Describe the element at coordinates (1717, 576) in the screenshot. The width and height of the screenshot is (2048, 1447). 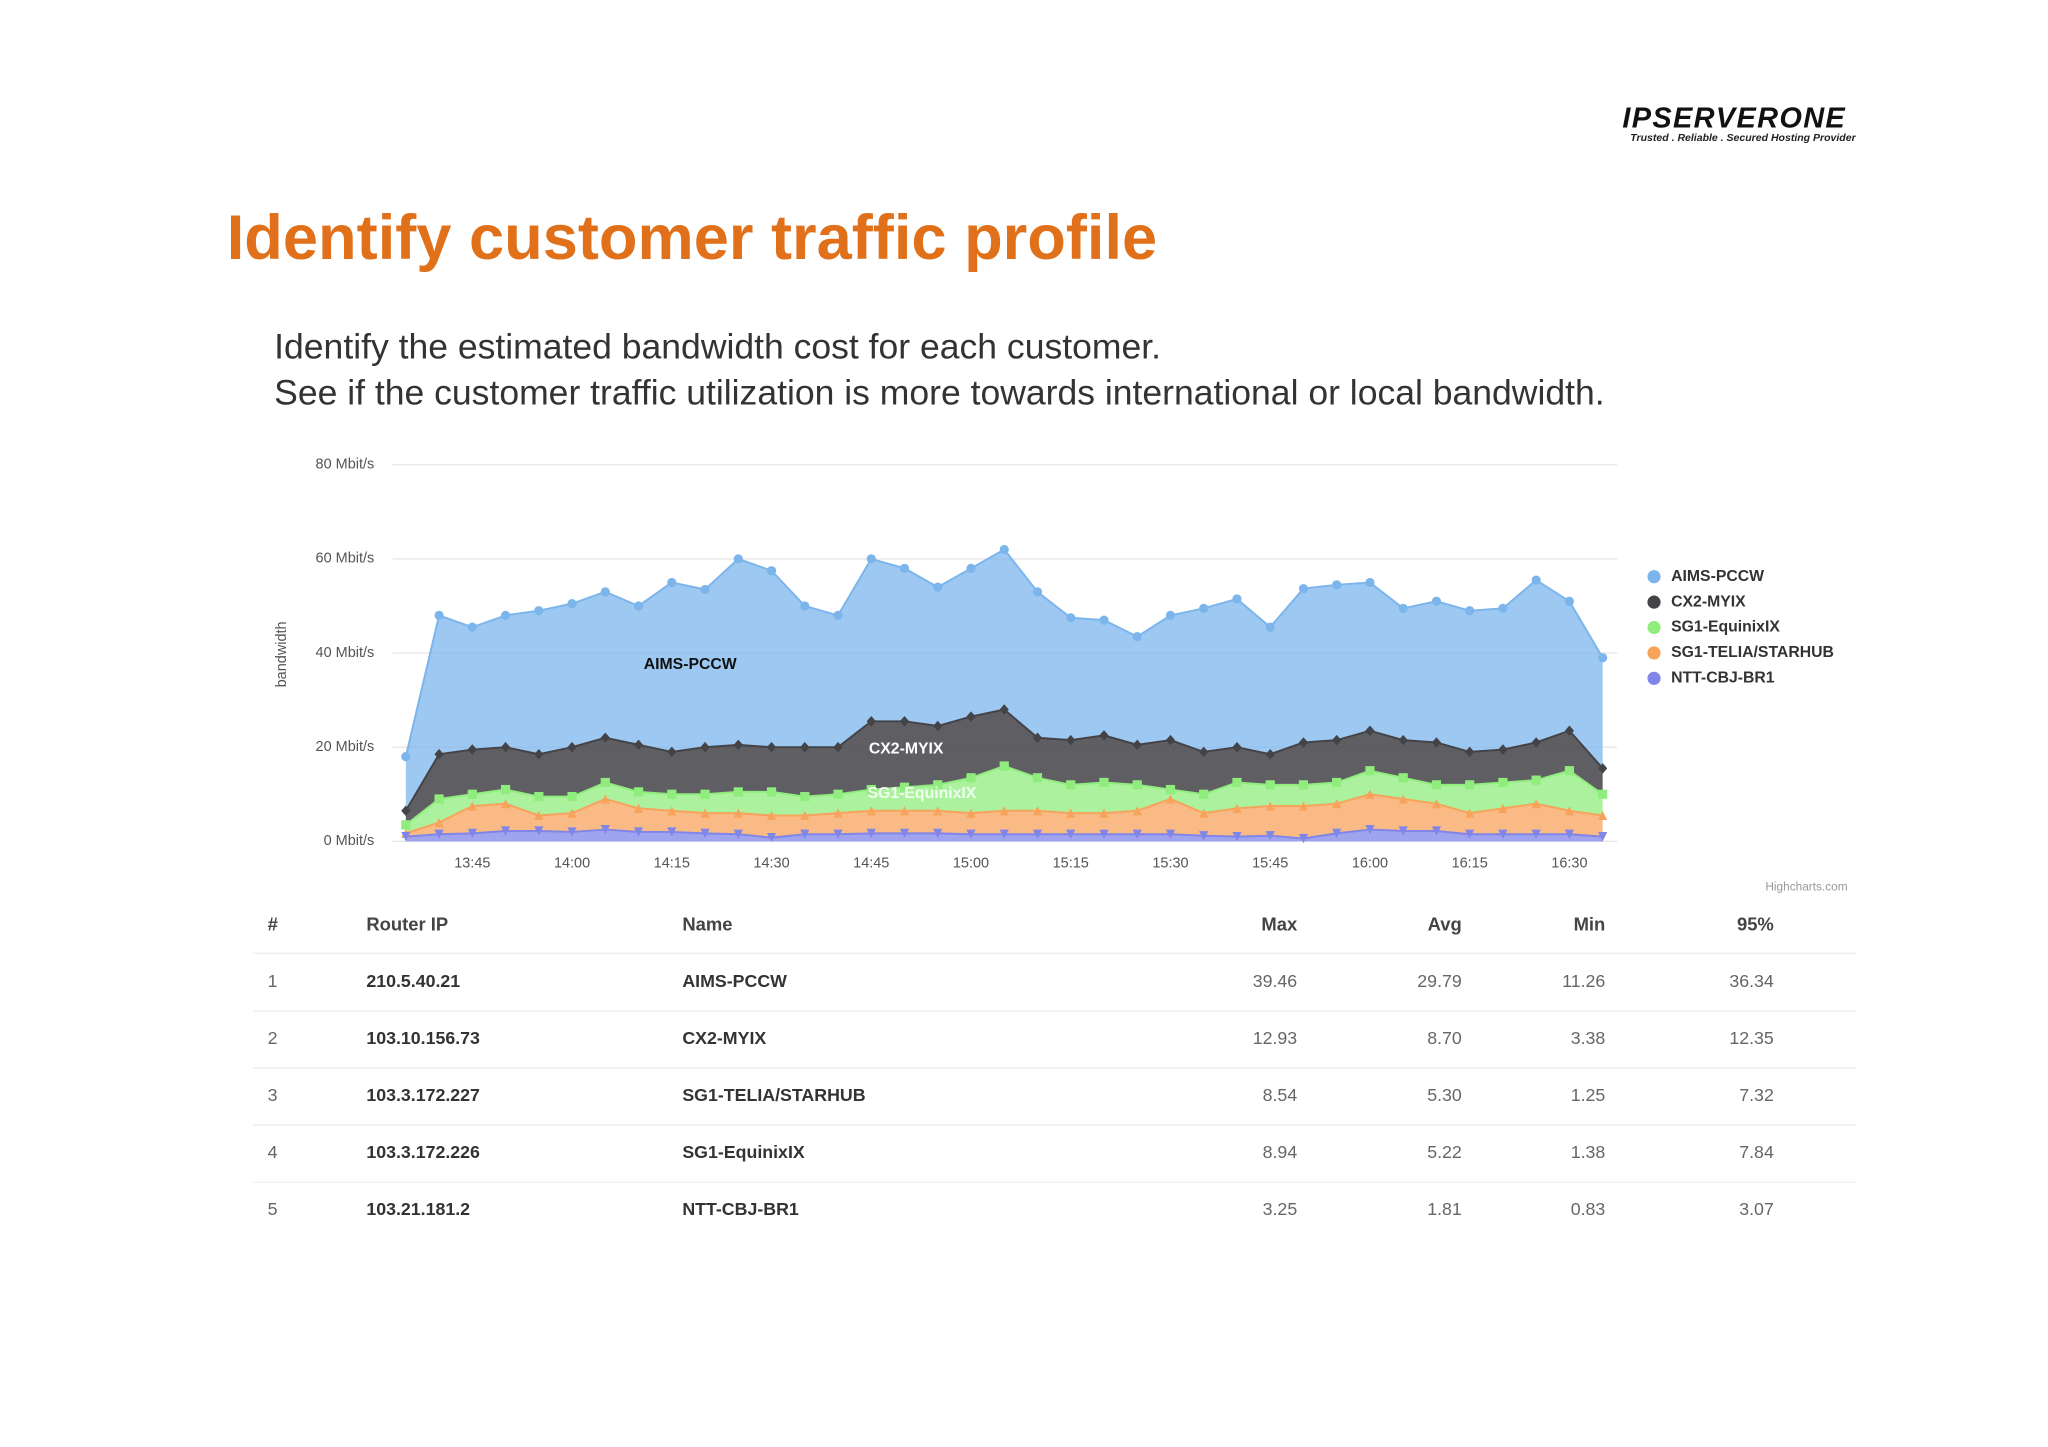
I see `legend-label: AIMS-PCCW` at that location.